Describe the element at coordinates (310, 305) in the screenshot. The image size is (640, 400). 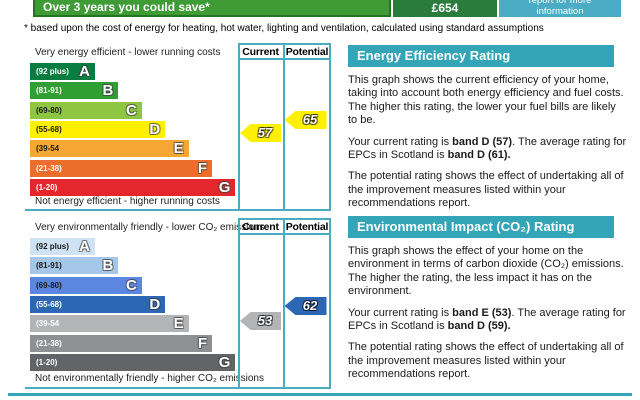
I see `potential-rating-value: 62` at that location.